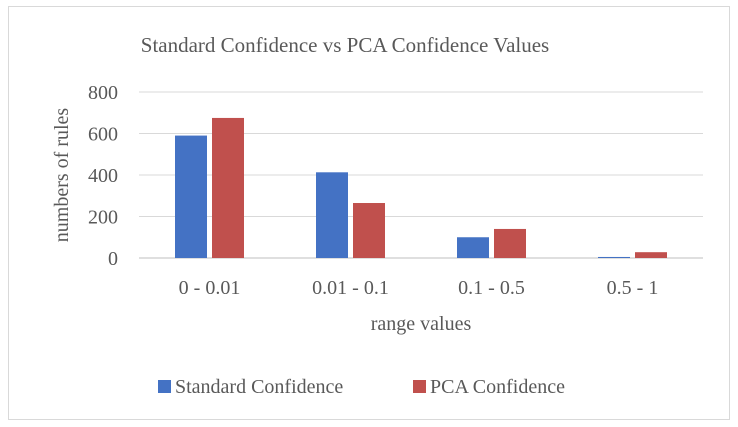  I want to click on y-tick-label: 200, so click(103, 218).